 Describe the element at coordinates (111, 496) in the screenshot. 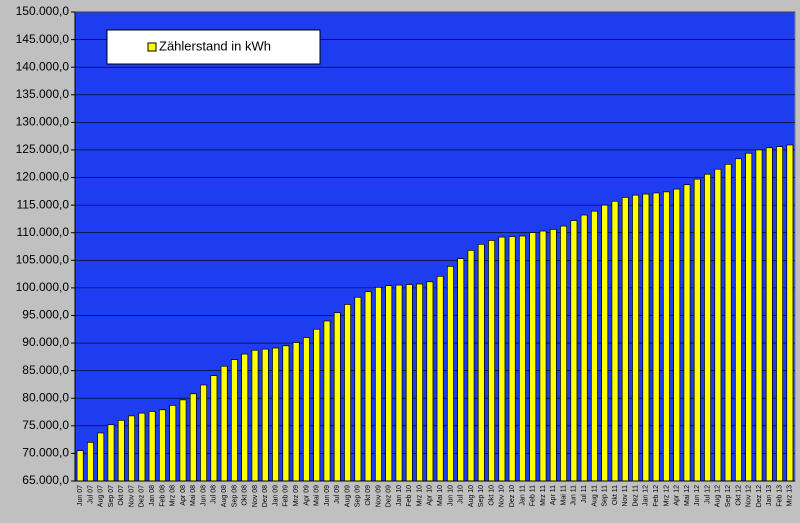

I see `x-tick-label: Sep 07` at that location.